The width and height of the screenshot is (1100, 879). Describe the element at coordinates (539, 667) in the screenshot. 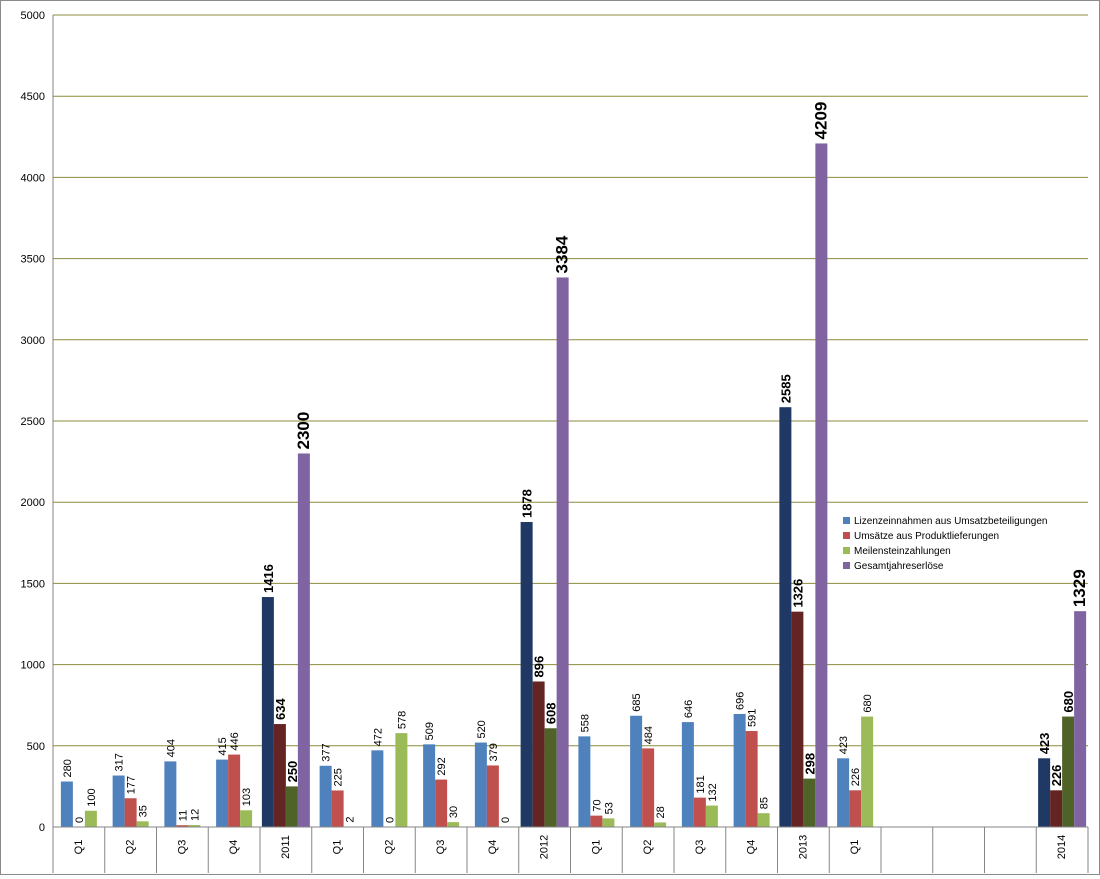

I see `data-label: 896` at that location.